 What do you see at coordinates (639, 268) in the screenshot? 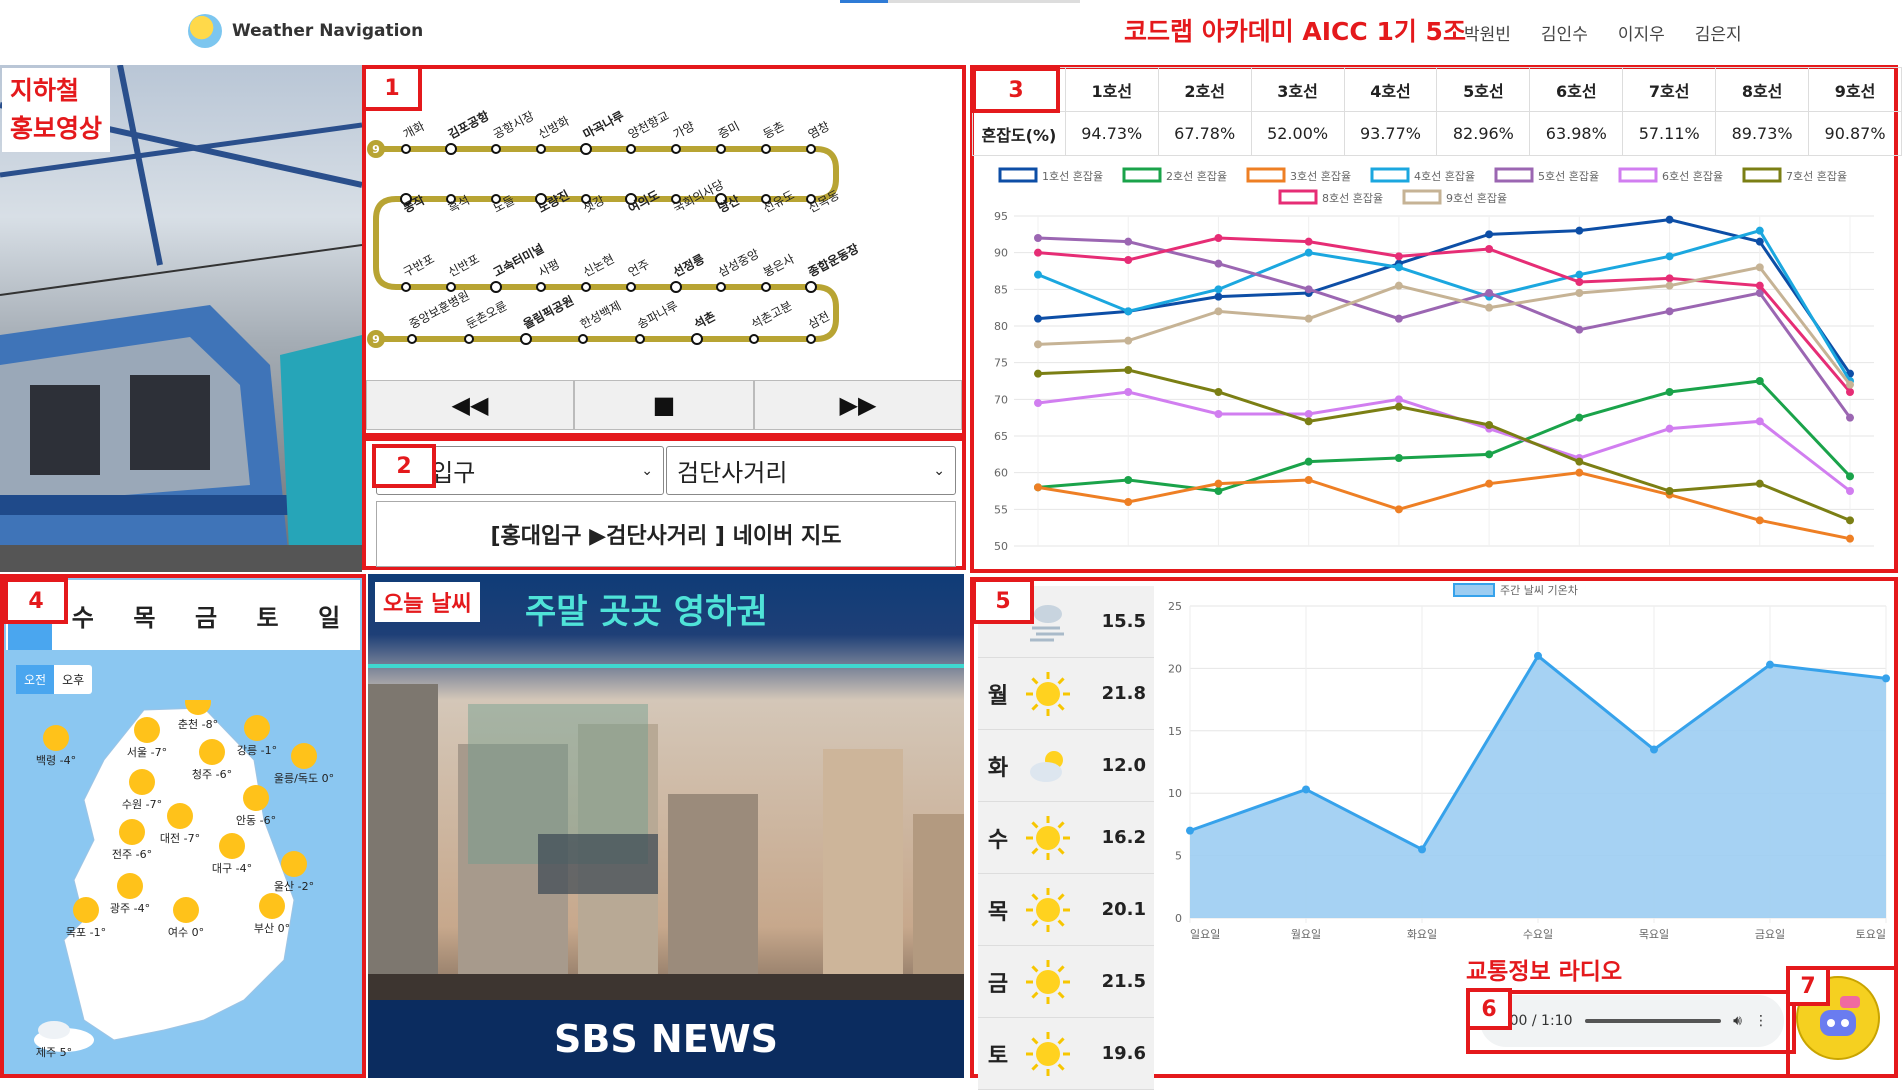
I see `station-label: 언주` at bounding box center [639, 268].